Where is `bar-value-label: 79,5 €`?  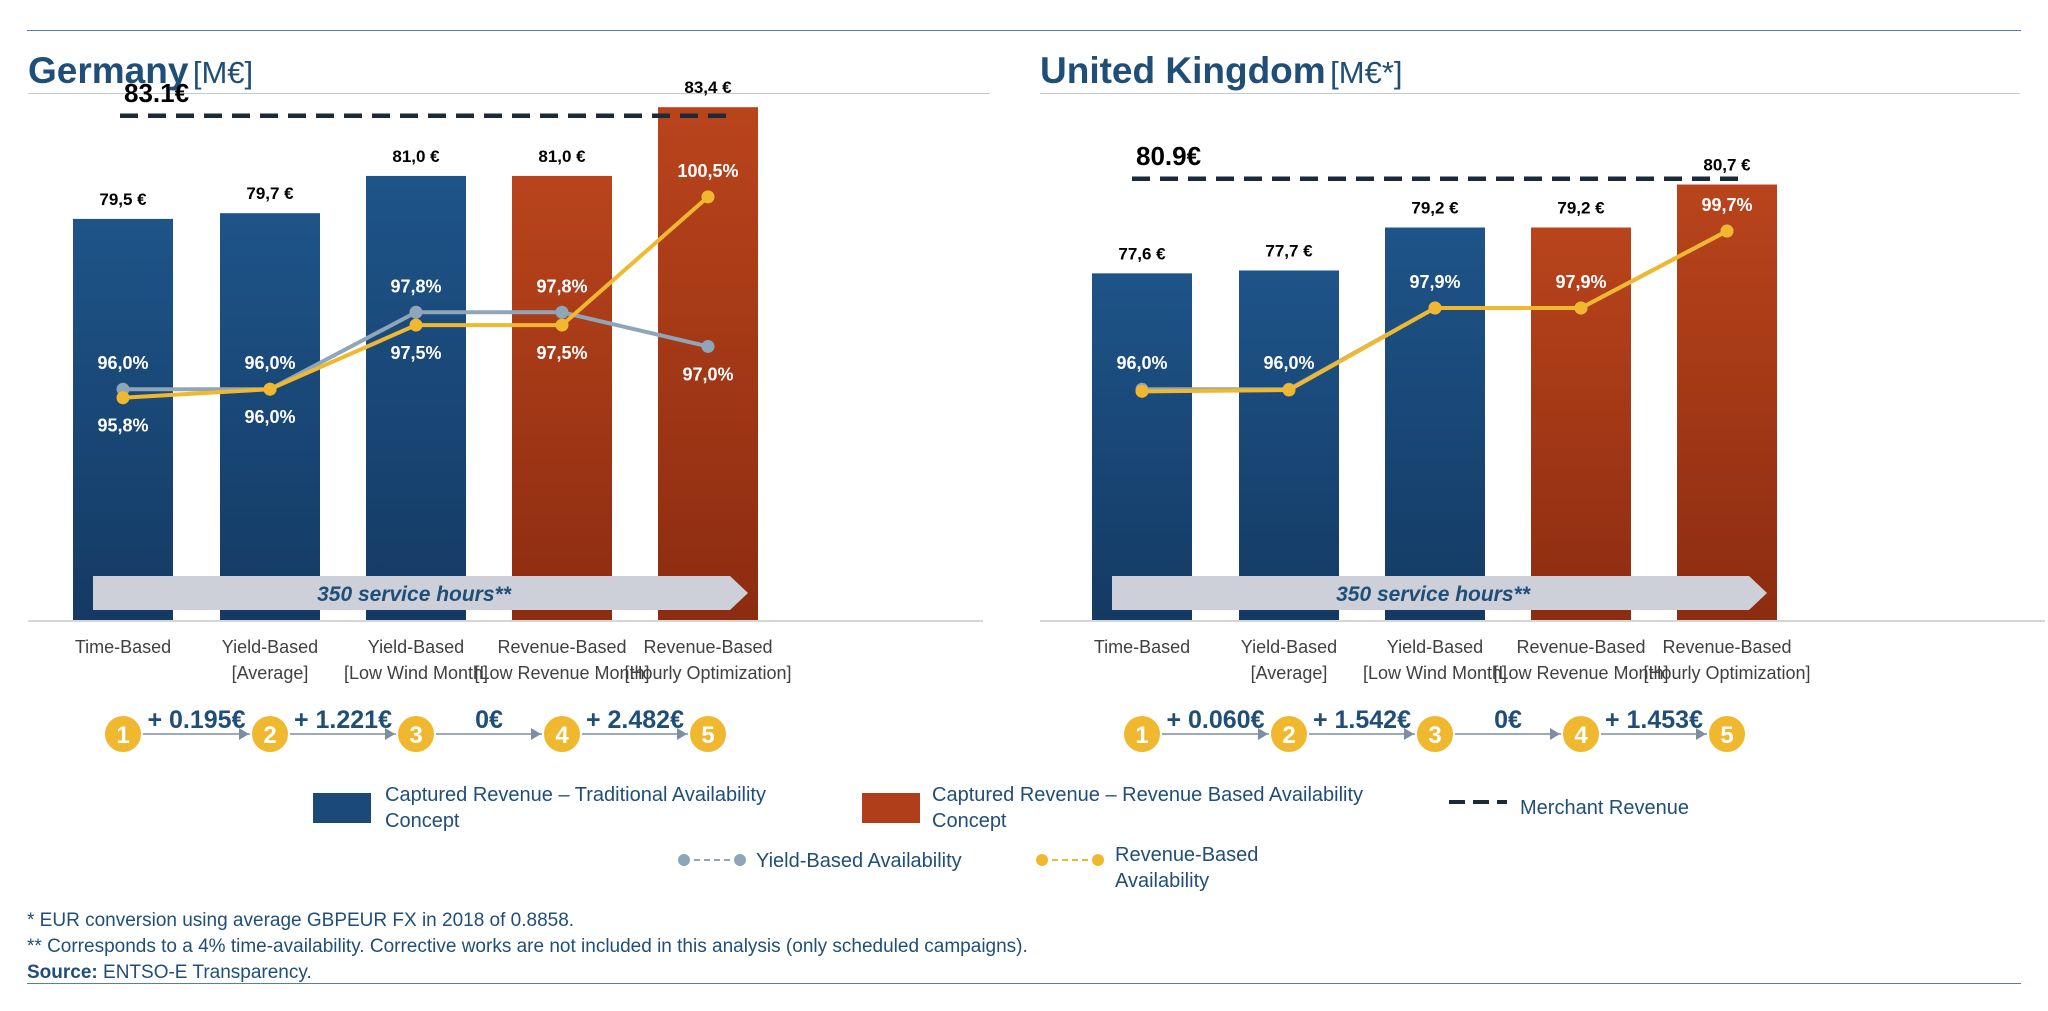
bar-value-label: 79,5 € is located at coordinates (123, 199).